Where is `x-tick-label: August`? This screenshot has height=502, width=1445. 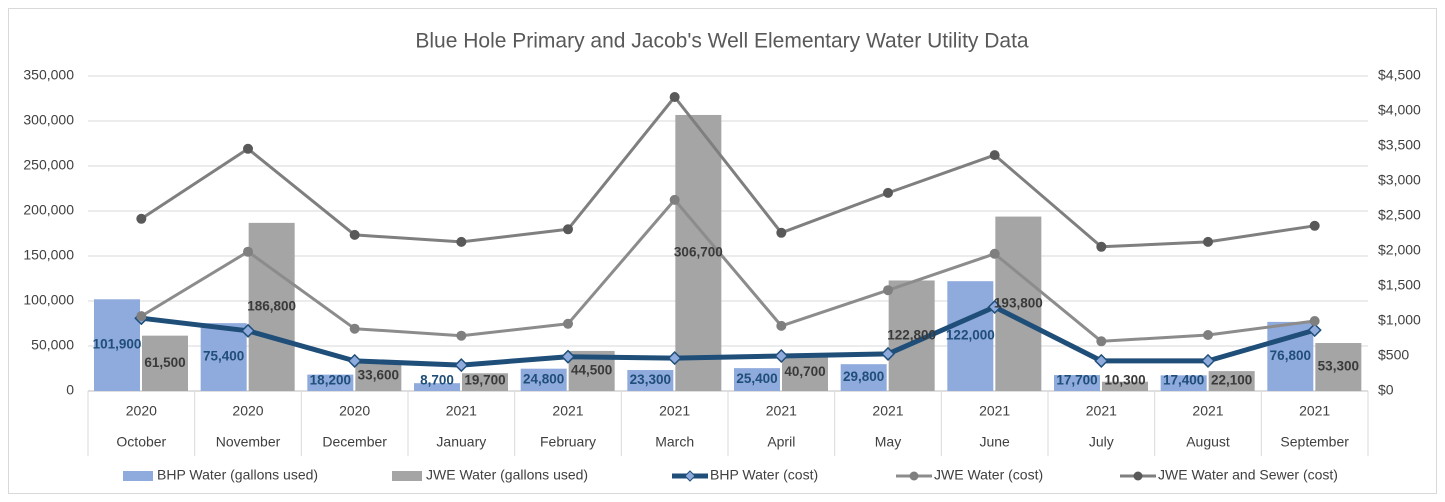 x-tick-label: August is located at coordinates (1208, 442).